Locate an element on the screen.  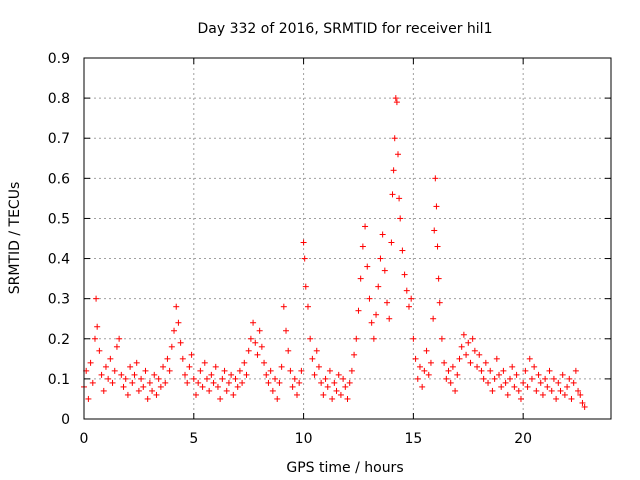
y-tick-label: 0.8 is located at coordinates (59, 99).